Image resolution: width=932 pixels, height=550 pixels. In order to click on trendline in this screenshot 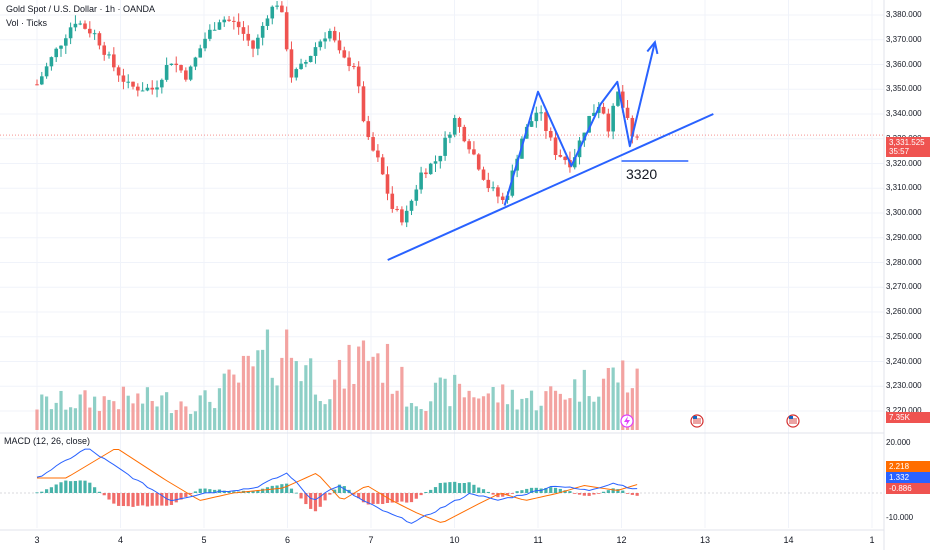, I will do `click(550, 187)`.